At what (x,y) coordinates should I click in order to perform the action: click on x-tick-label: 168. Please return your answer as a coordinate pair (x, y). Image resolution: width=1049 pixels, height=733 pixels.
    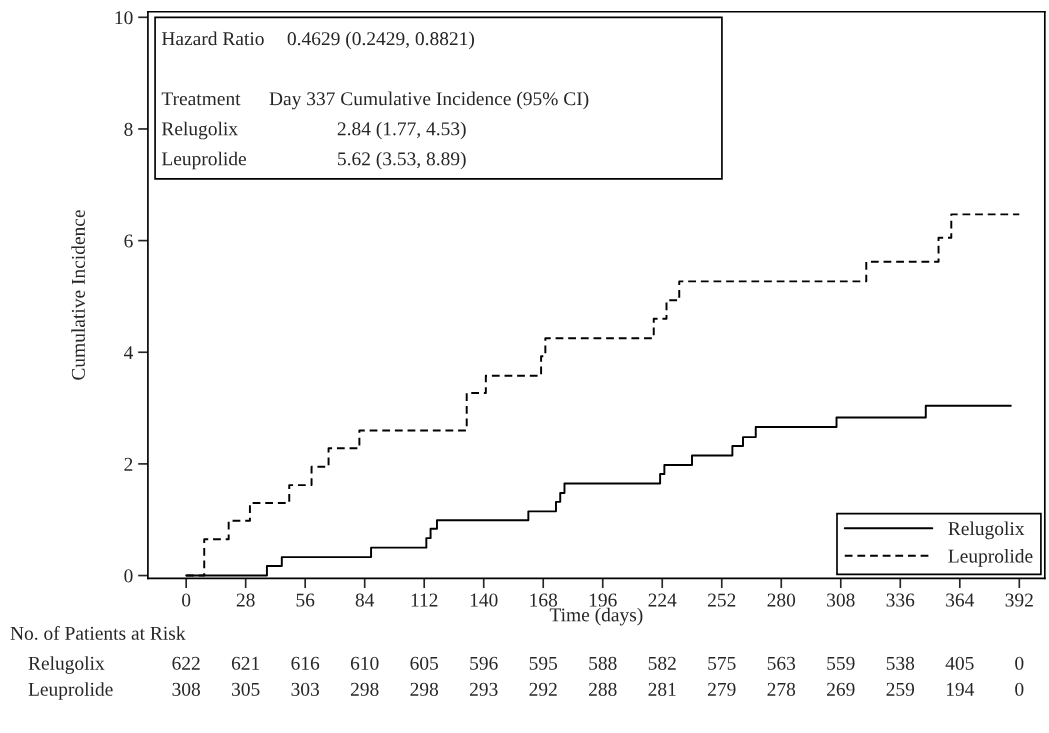
    Looking at the image, I should click on (544, 600).